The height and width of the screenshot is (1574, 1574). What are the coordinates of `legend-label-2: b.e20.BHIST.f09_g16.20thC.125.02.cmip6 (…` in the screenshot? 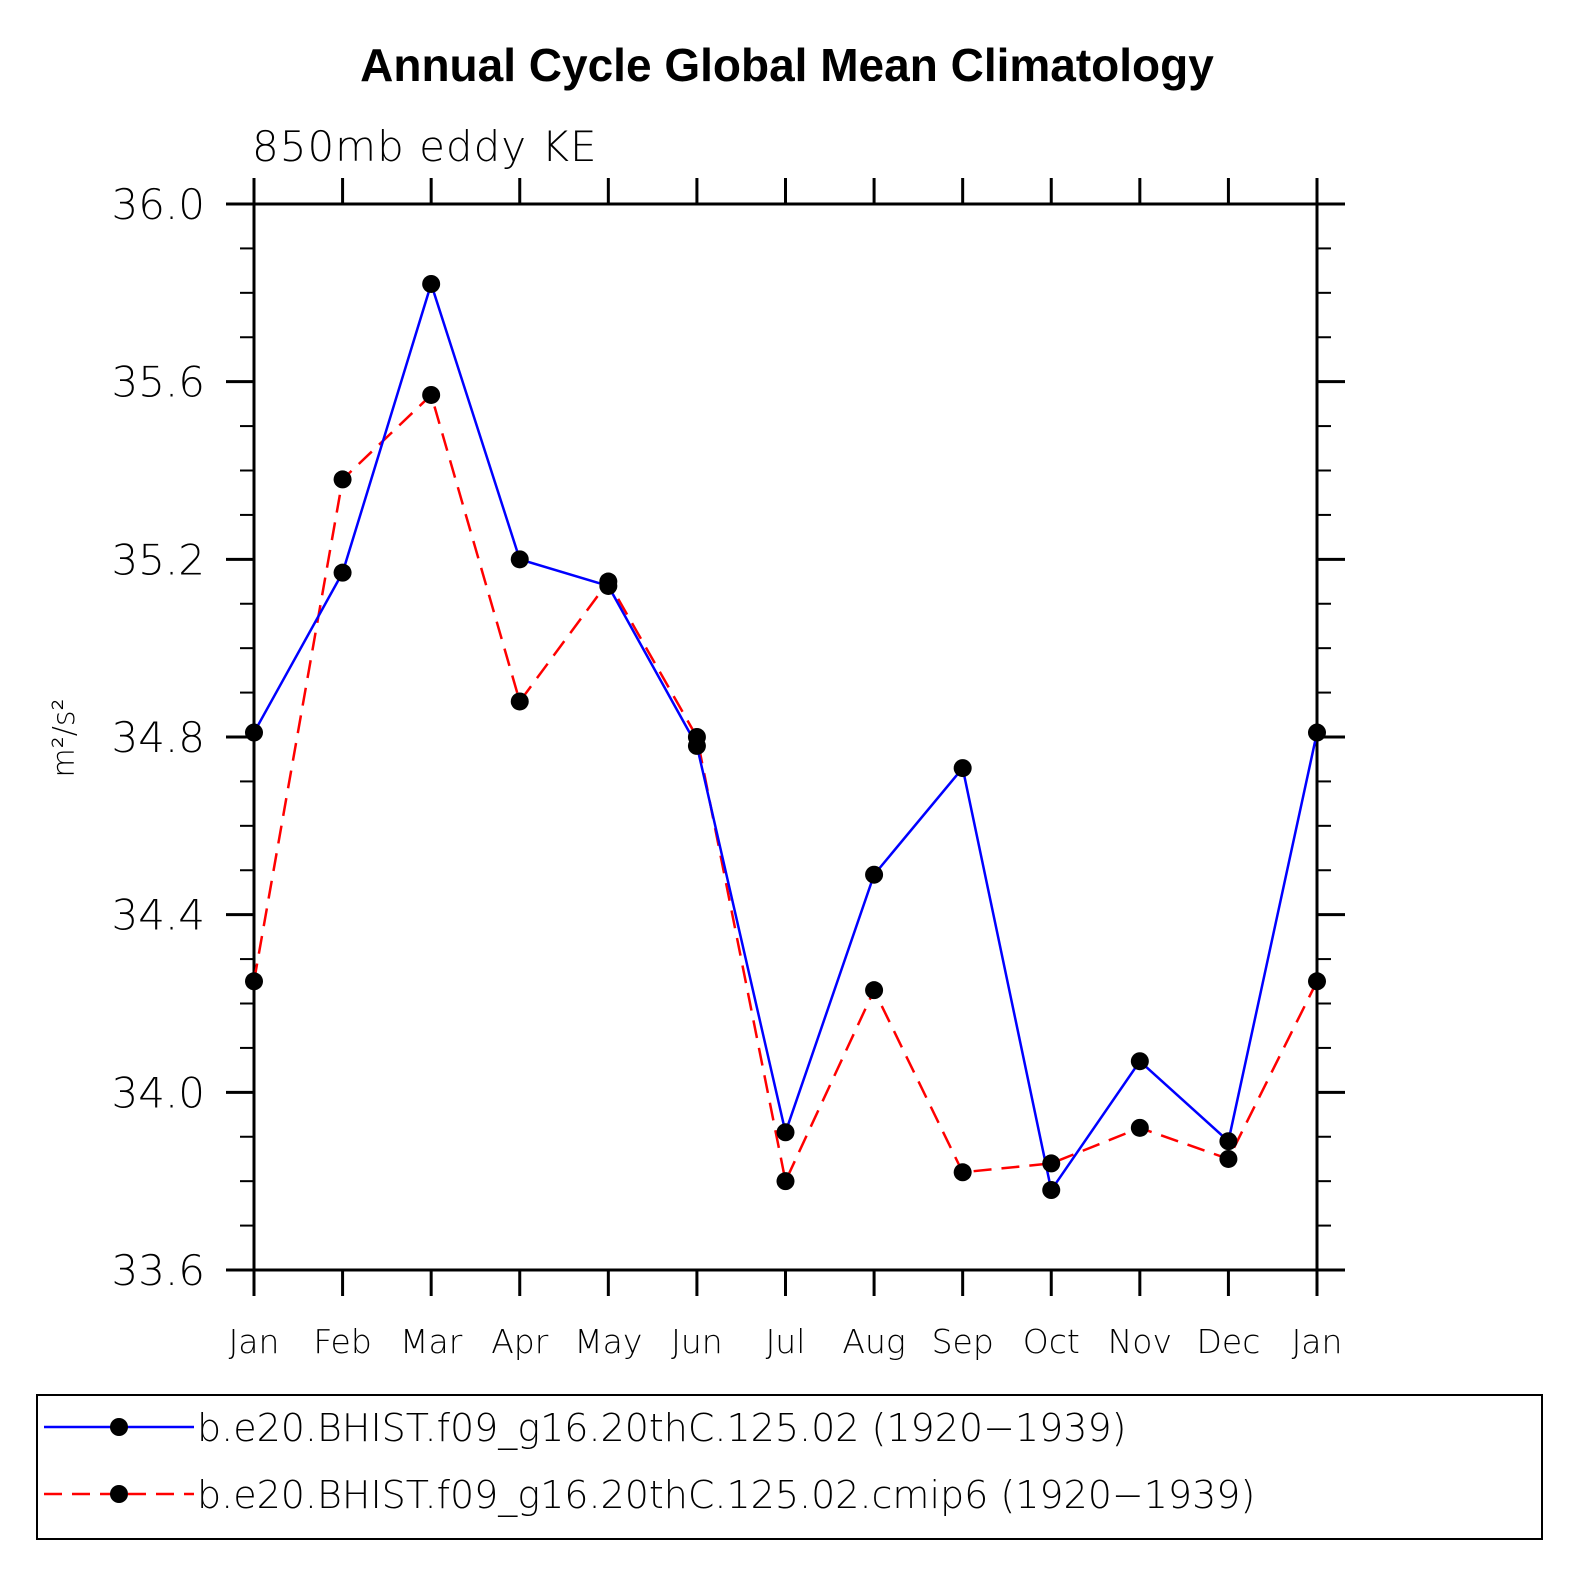 It's located at (726, 1495).